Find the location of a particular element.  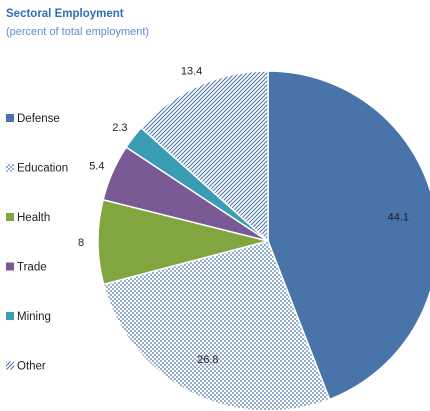

legend-swatch-mining is located at coordinates (10, 316).